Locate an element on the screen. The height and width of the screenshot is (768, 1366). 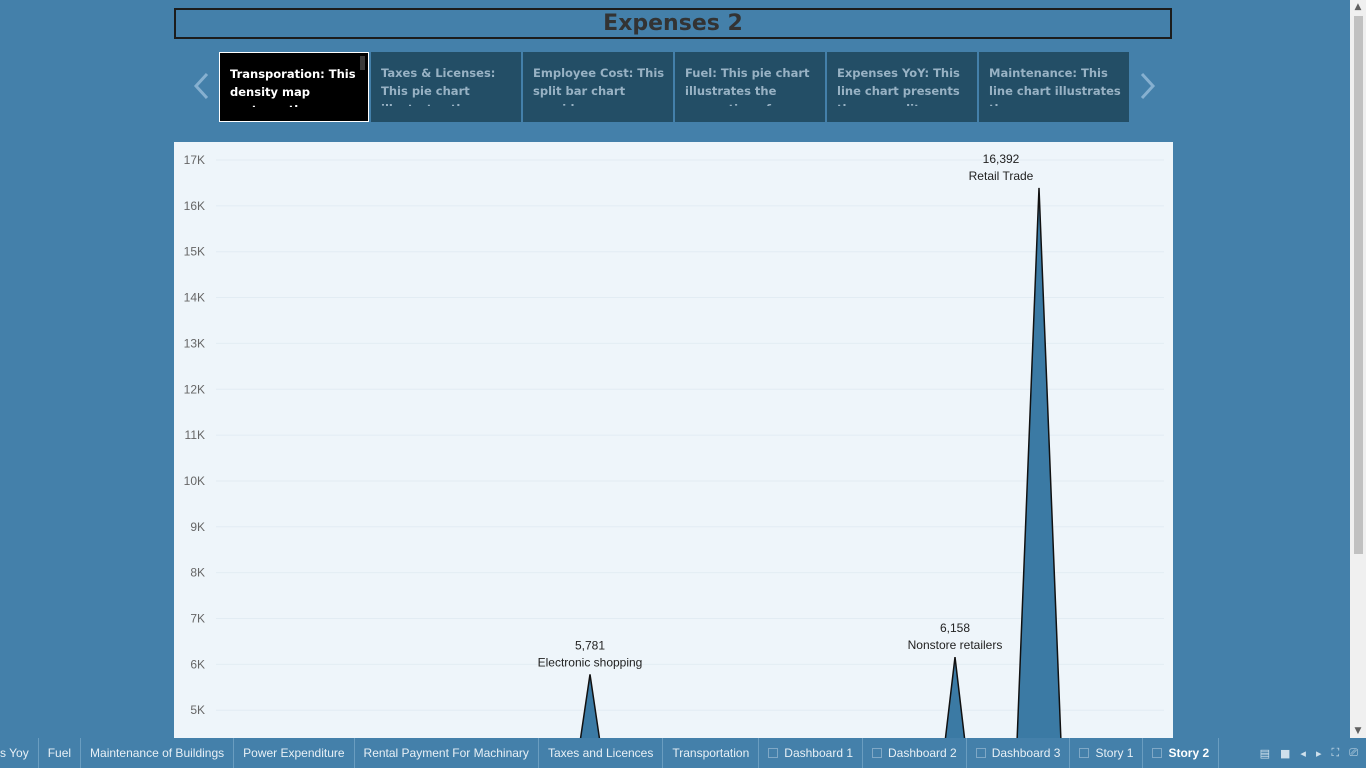
presentation-icon: ⎚ is located at coordinates (1353, 752).